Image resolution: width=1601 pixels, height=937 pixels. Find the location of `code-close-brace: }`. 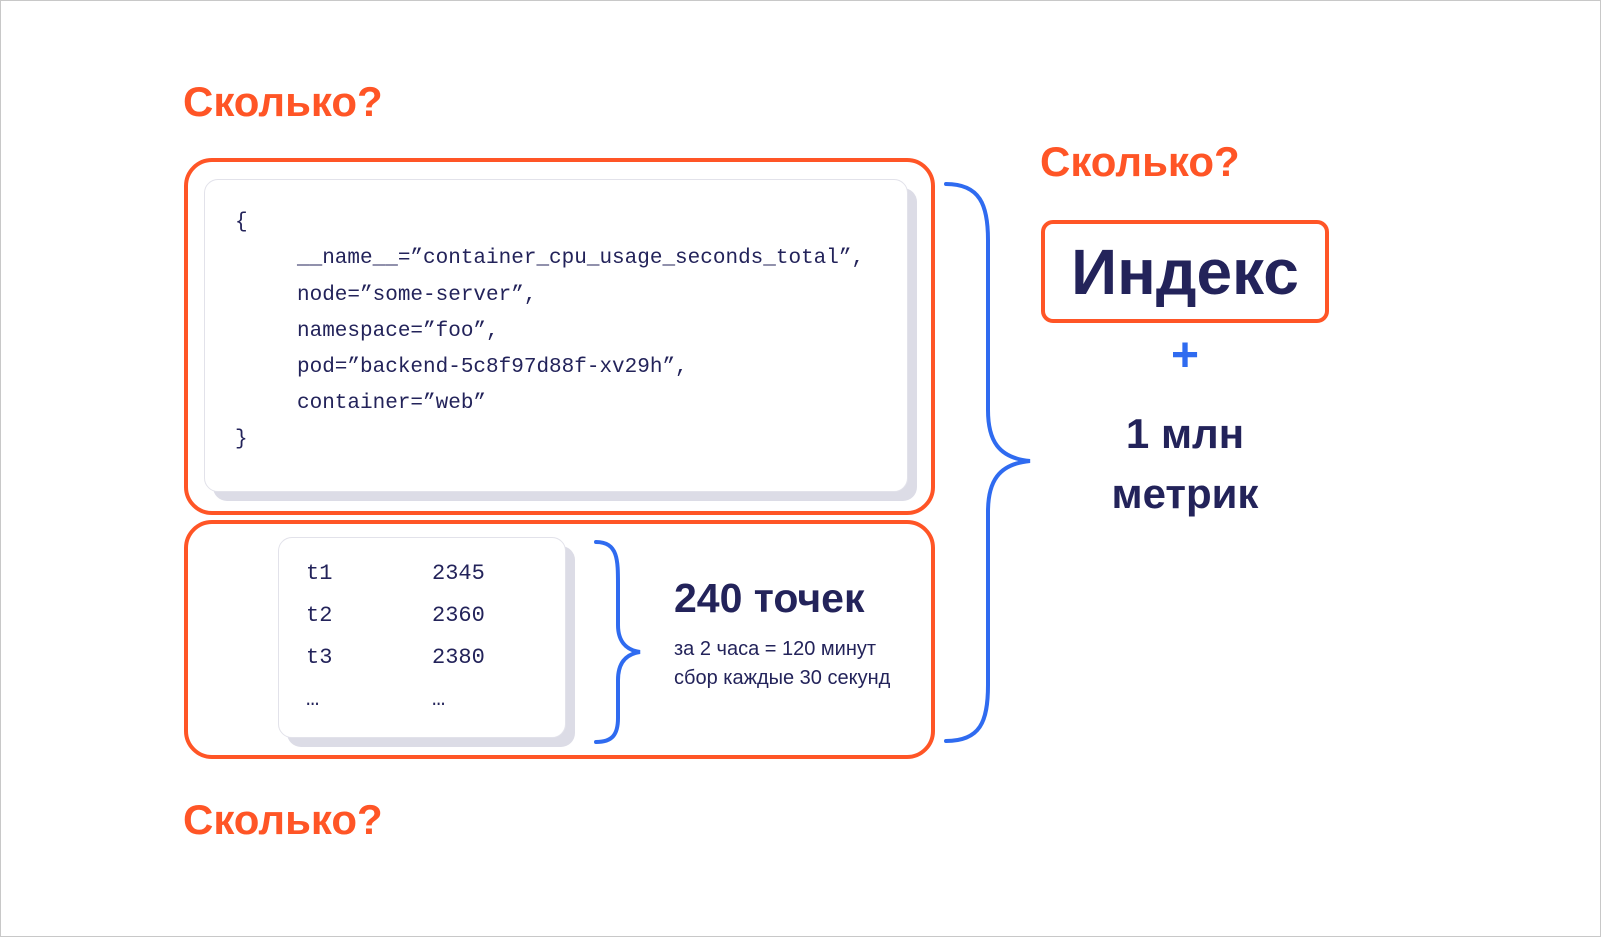

code-close-brace: } is located at coordinates (241, 439).